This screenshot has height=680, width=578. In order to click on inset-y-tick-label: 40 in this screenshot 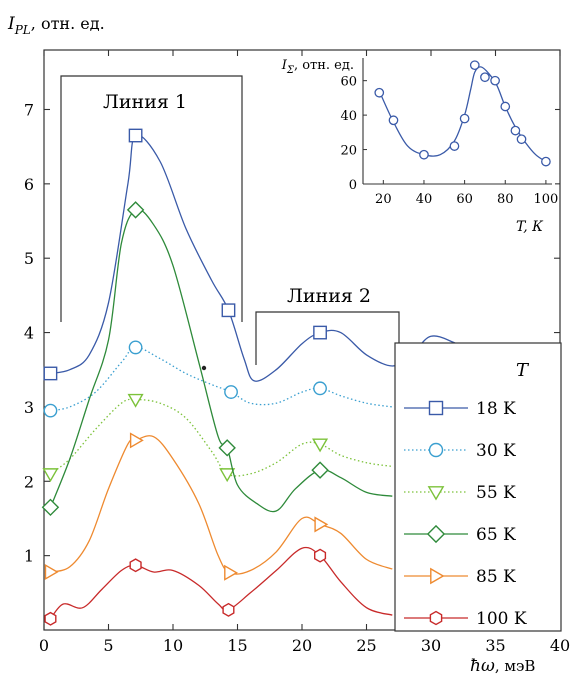, I will do `click(348, 116)`.